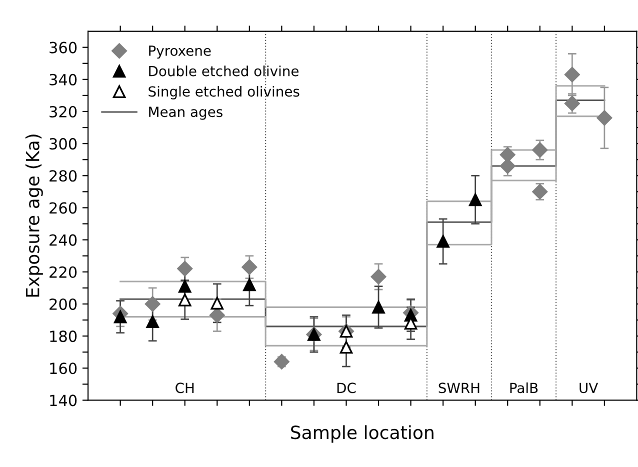 Image resolution: width=638 pixels, height=467 pixels. What do you see at coordinates (63, 80) in the screenshot?
I see `y-tick-label: 340` at bounding box center [63, 80].